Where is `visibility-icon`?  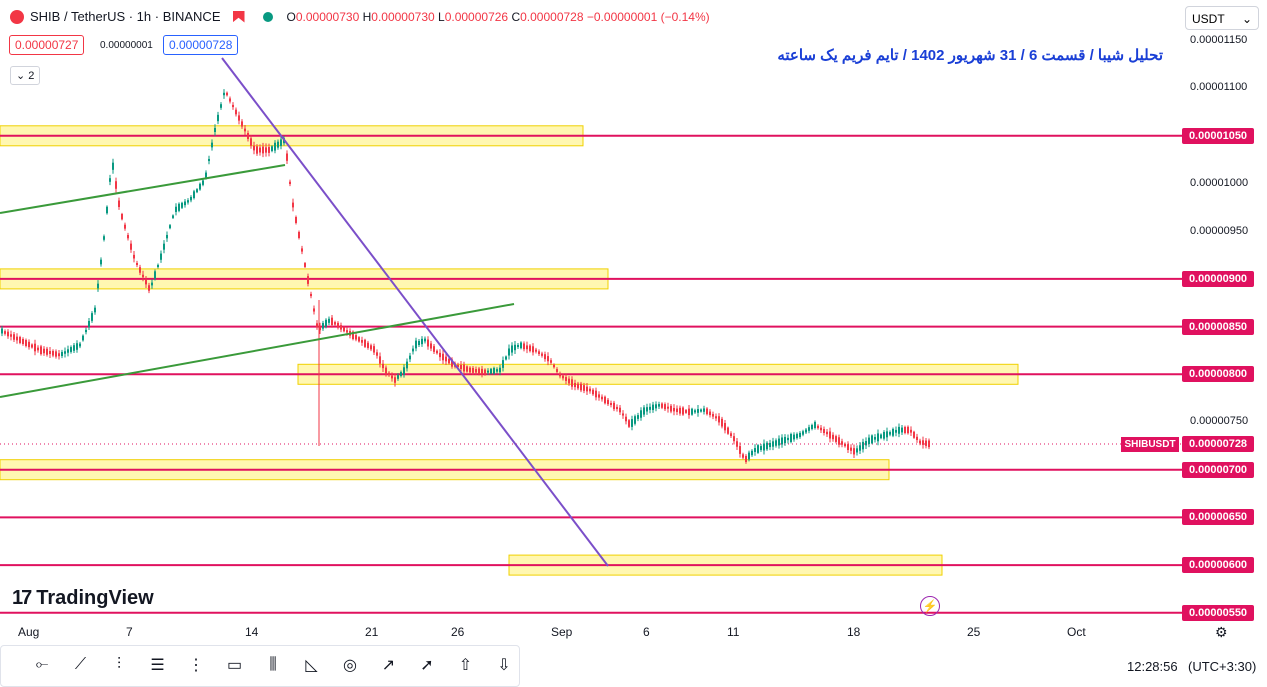 visibility-icon is located at coordinates (267, 16).